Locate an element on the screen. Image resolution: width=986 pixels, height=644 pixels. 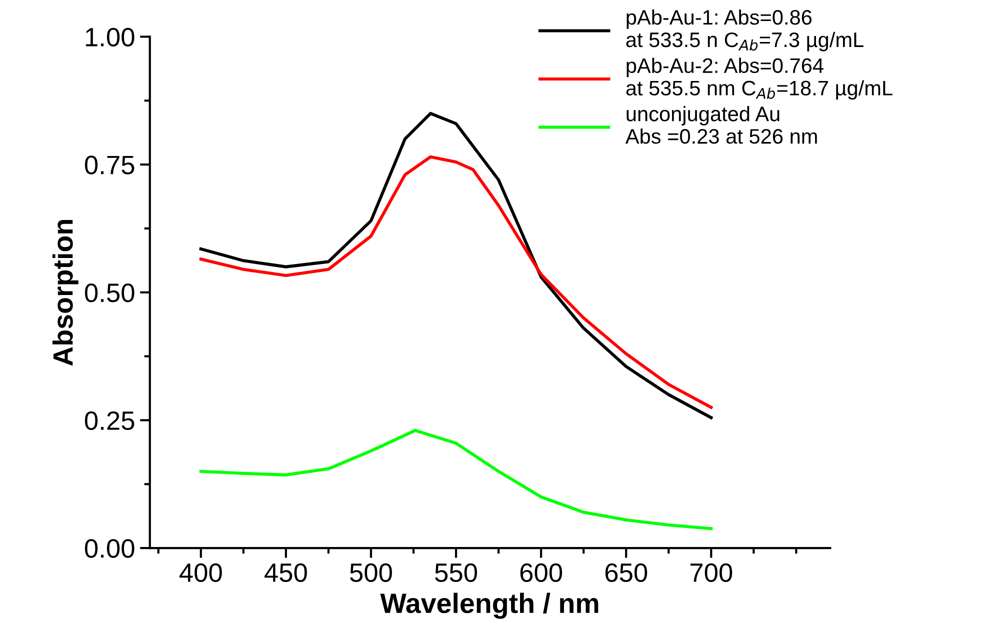
x-tick-label: 400 is located at coordinates (200, 572).